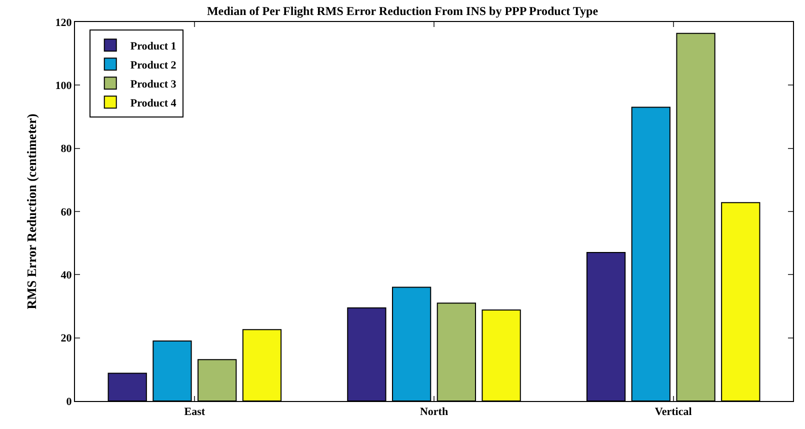 The width and height of the screenshot is (805, 429). I want to click on y-tick-label: 20, so click(66, 338).